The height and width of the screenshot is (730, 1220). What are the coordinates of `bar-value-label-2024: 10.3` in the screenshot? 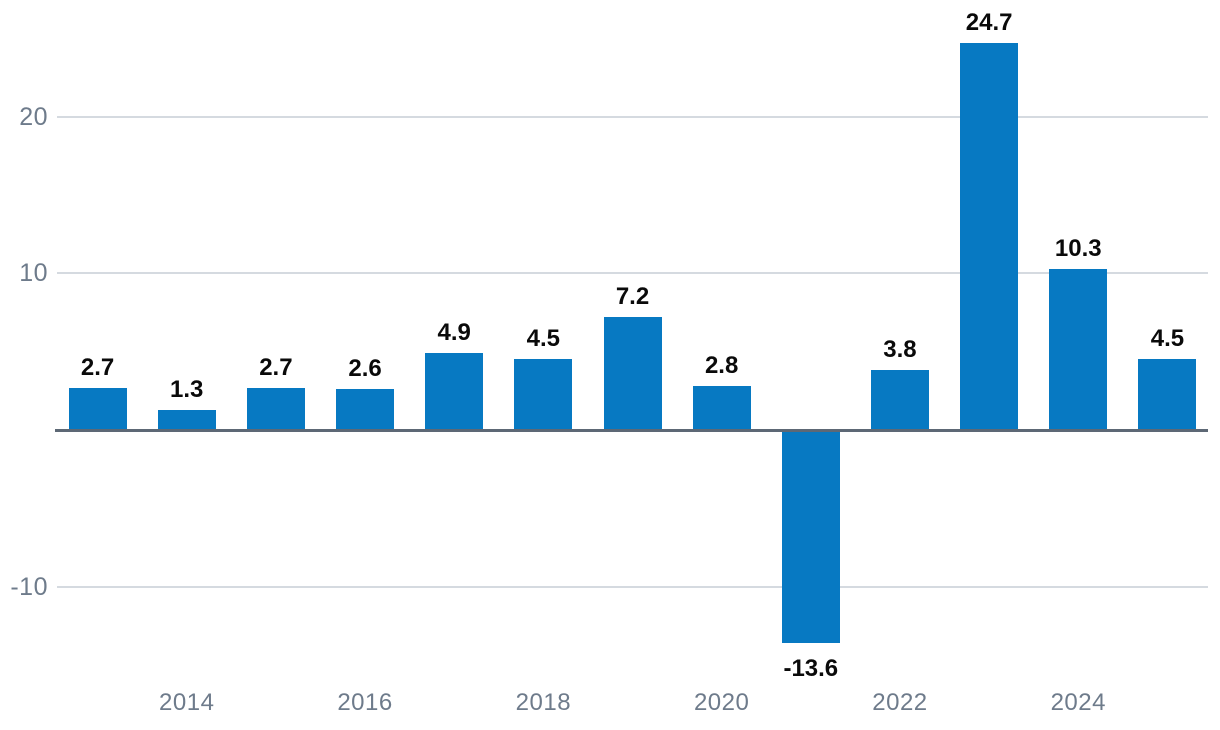 It's located at (1078, 248).